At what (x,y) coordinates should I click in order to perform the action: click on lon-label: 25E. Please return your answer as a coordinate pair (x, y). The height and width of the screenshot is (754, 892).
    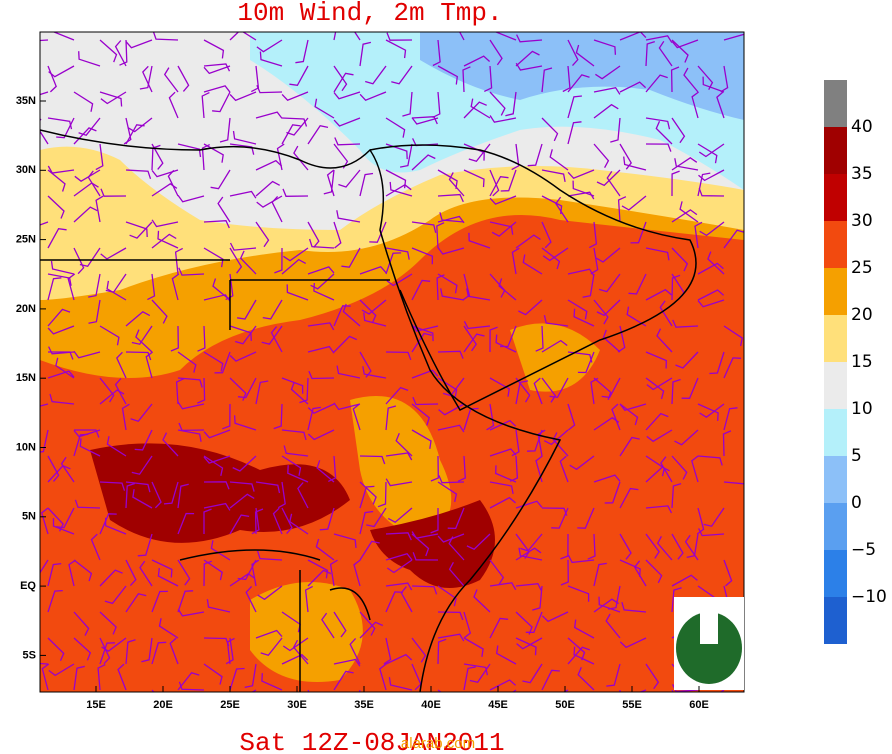
    Looking at the image, I should click on (230, 705).